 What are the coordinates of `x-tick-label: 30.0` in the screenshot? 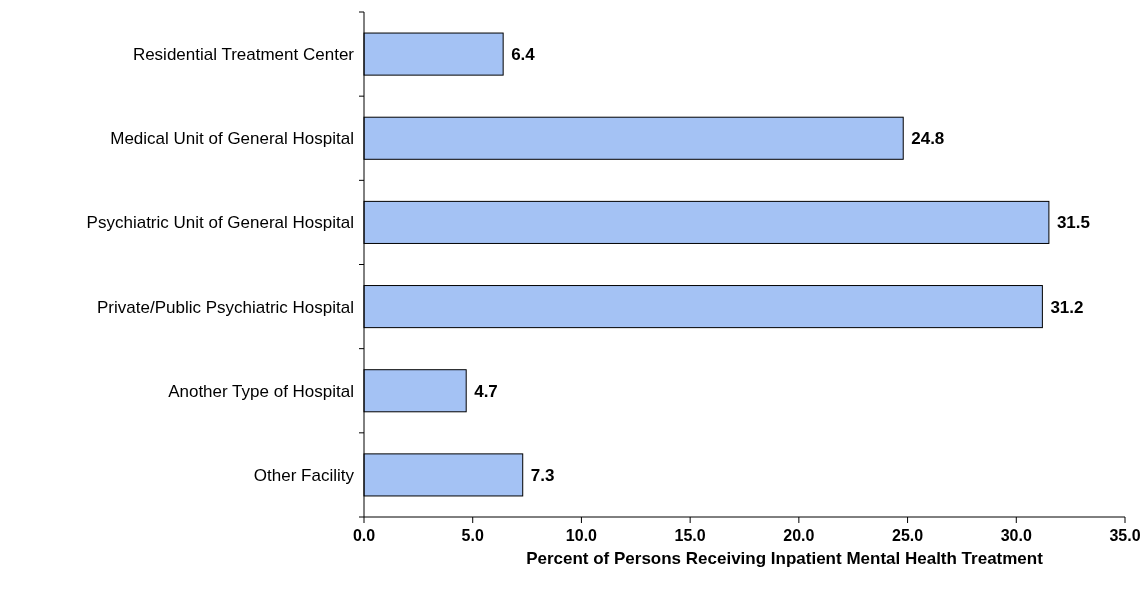 It's located at (1016, 535).